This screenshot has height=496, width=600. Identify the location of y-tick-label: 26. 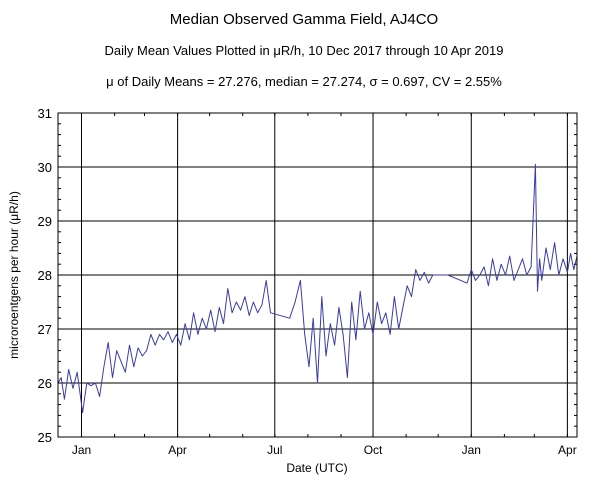
(45, 383).